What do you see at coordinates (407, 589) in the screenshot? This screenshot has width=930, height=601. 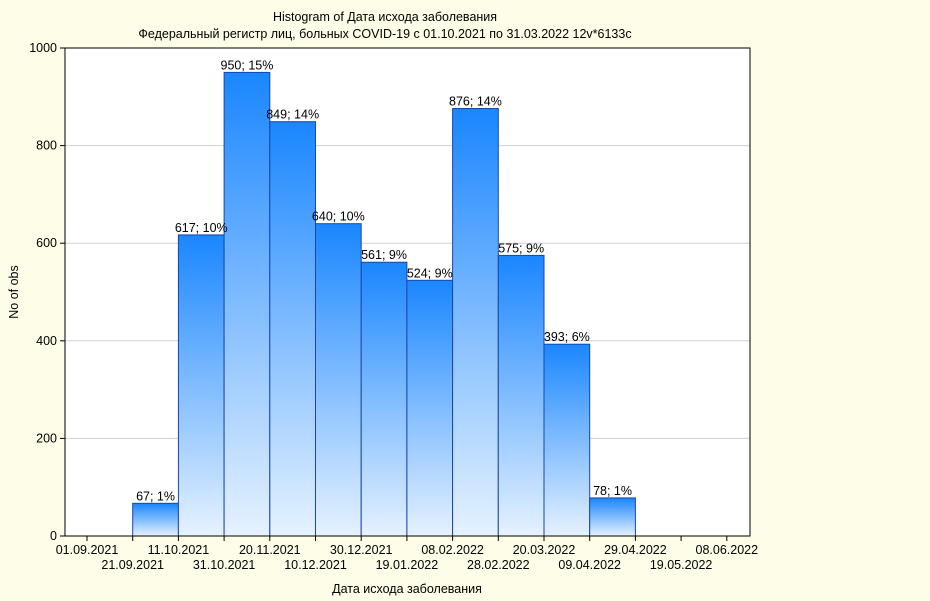 I see `x-axis-label: Дата исхода заболевания` at bounding box center [407, 589].